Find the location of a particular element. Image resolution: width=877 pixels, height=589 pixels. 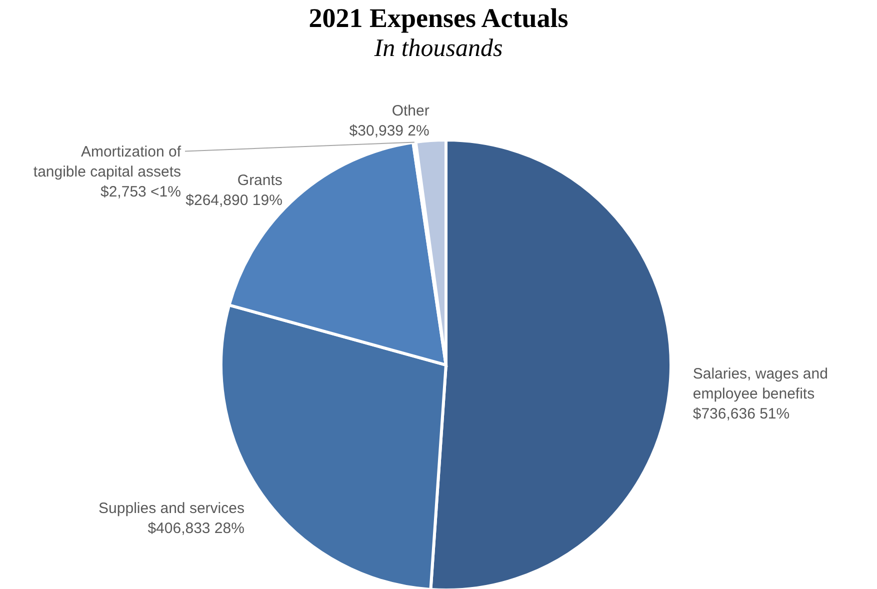

slice-label: Other is located at coordinates (411, 111).